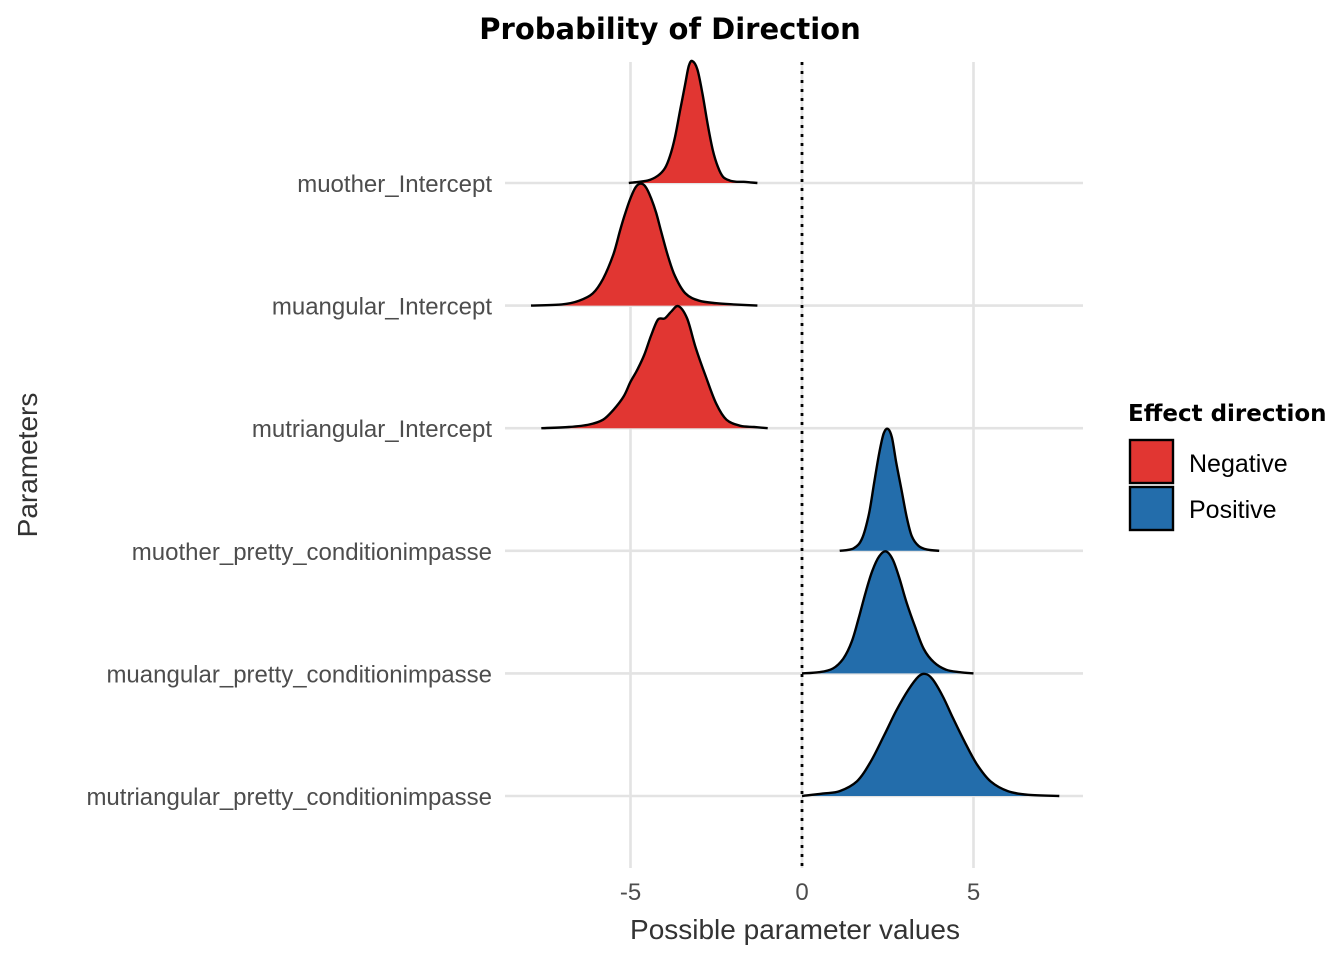 This screenshot has width=1344, height=960. Describe the element at coordinates (312, 552) in the screenshot. I see `y-tick-label: muother_pretty_conditionimpasse` at that location.